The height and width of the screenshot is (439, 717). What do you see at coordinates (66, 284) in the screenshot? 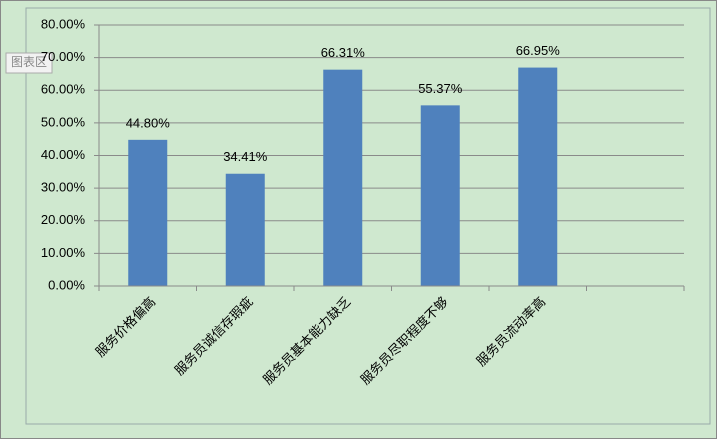
I see `y-tick-label: 0.00%` at bounding box center [66, 284].